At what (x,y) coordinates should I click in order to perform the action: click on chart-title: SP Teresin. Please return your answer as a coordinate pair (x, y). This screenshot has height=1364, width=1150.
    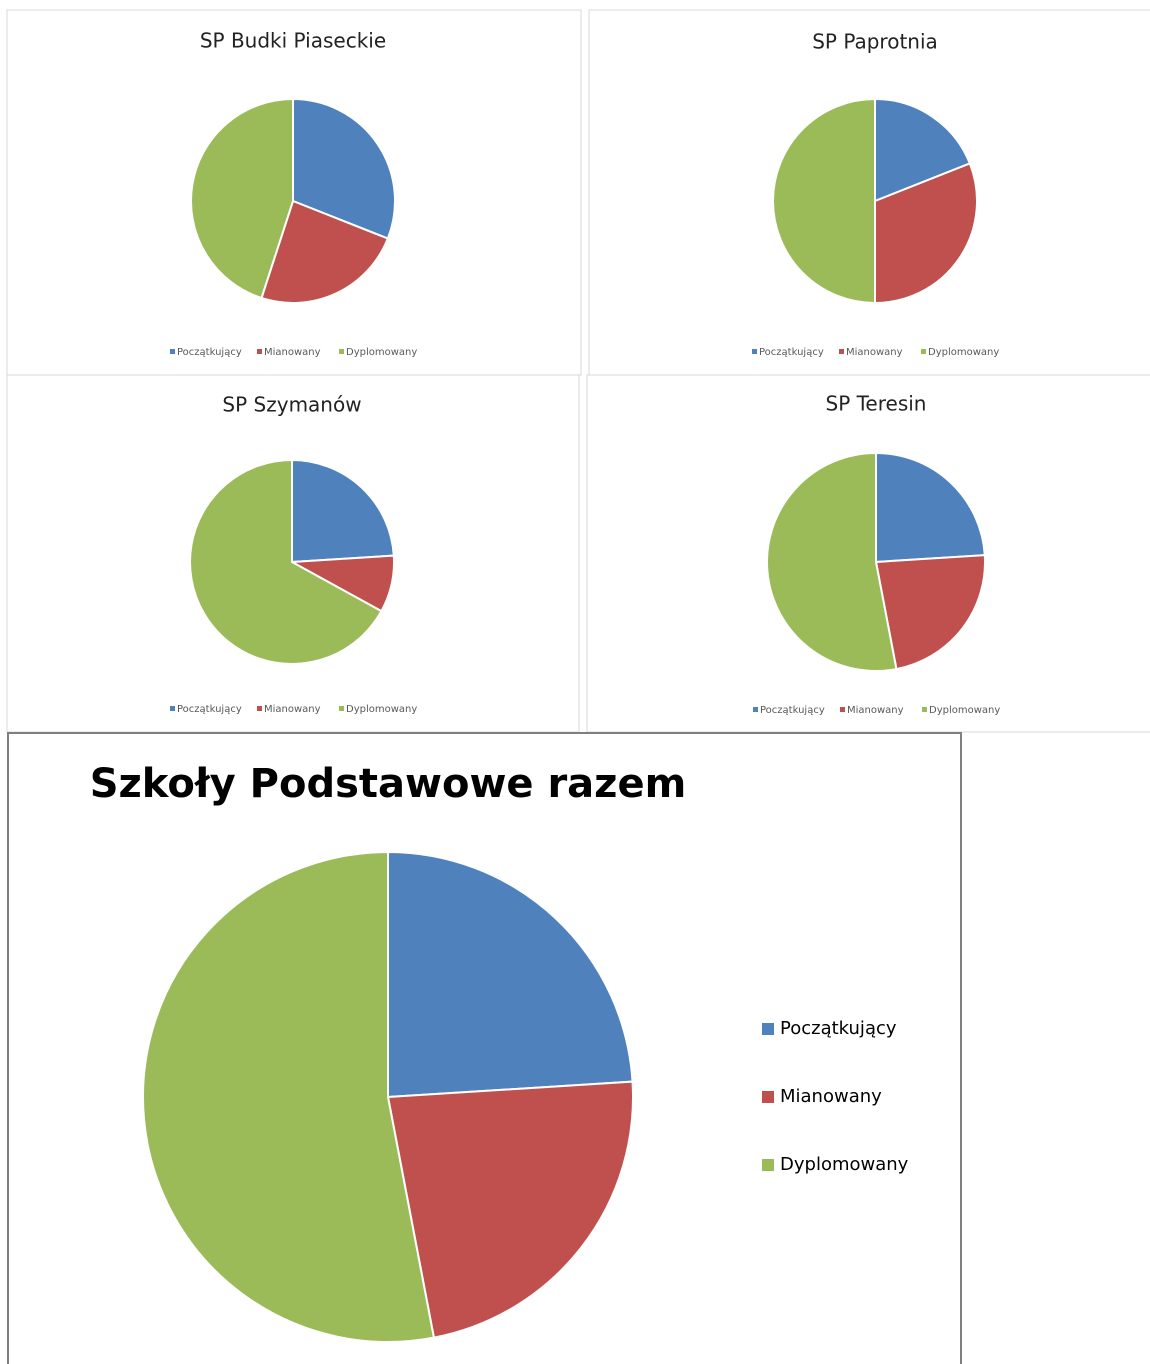
    Looking at the image, I should click on (876, 404).